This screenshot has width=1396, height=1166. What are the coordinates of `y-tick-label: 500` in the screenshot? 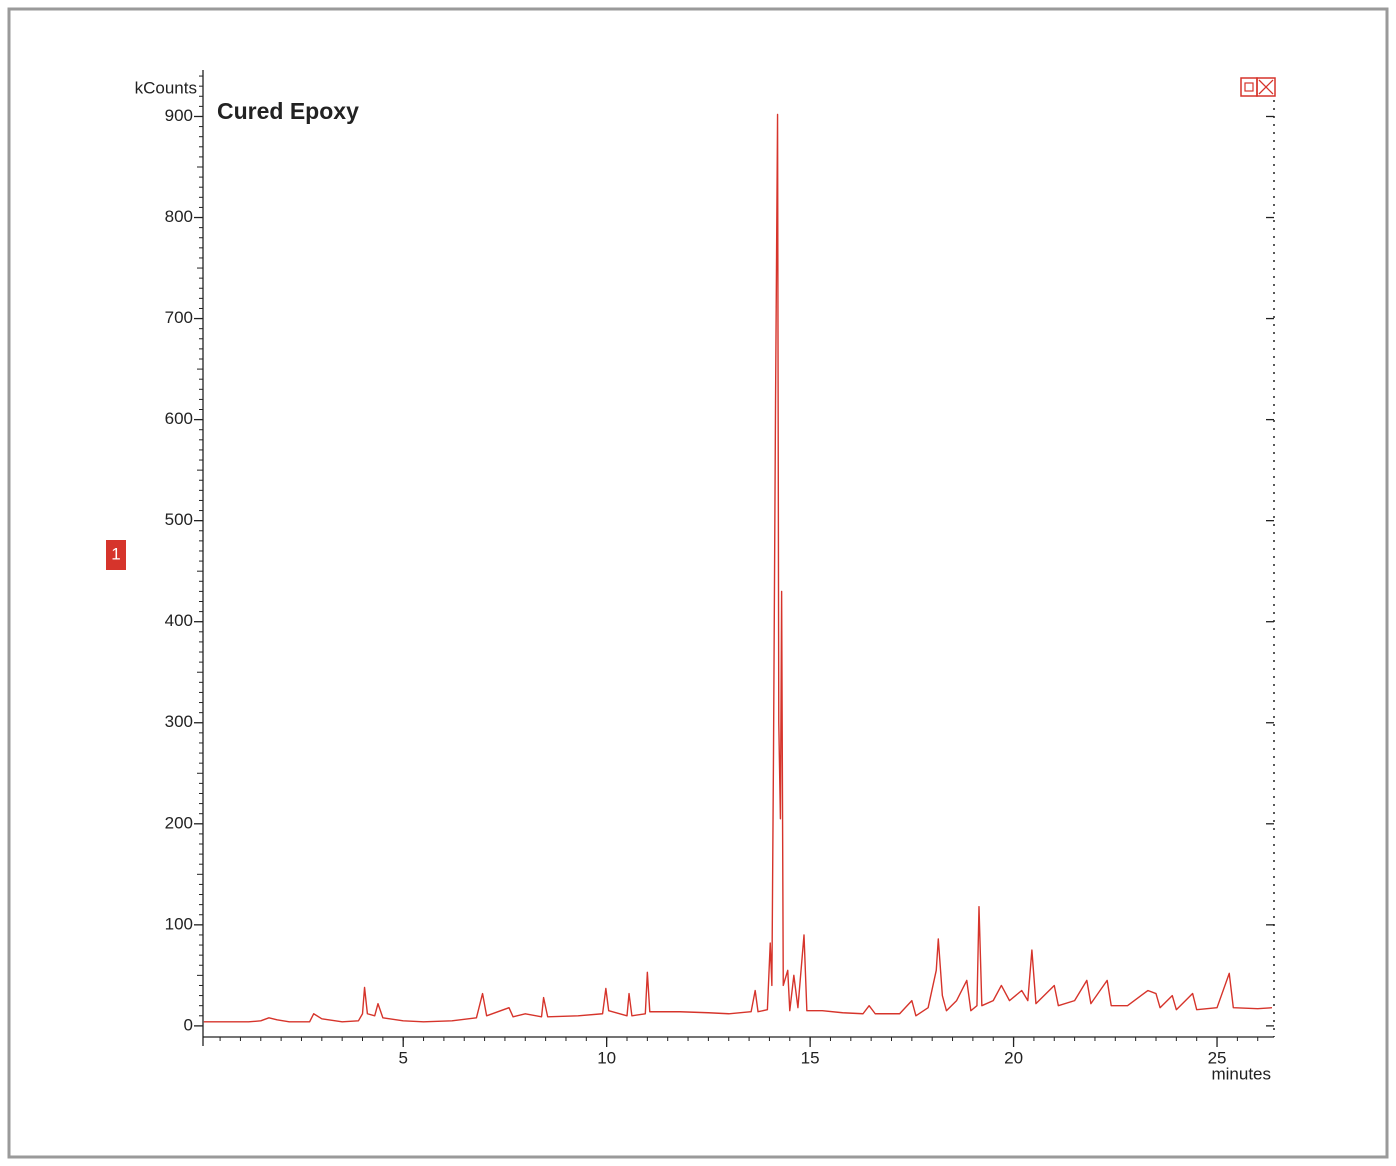 It's located at (179, 519).